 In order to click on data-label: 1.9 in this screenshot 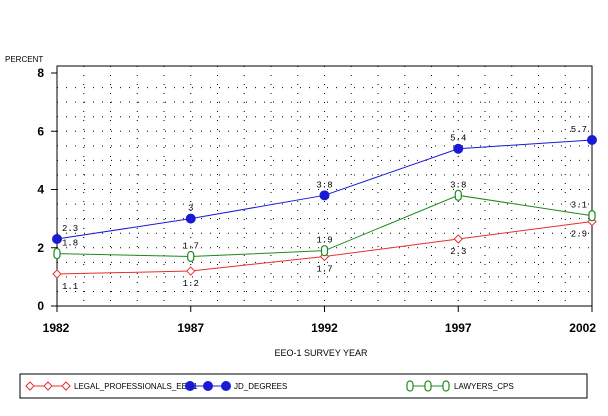, I will do `click(324, 241)`.